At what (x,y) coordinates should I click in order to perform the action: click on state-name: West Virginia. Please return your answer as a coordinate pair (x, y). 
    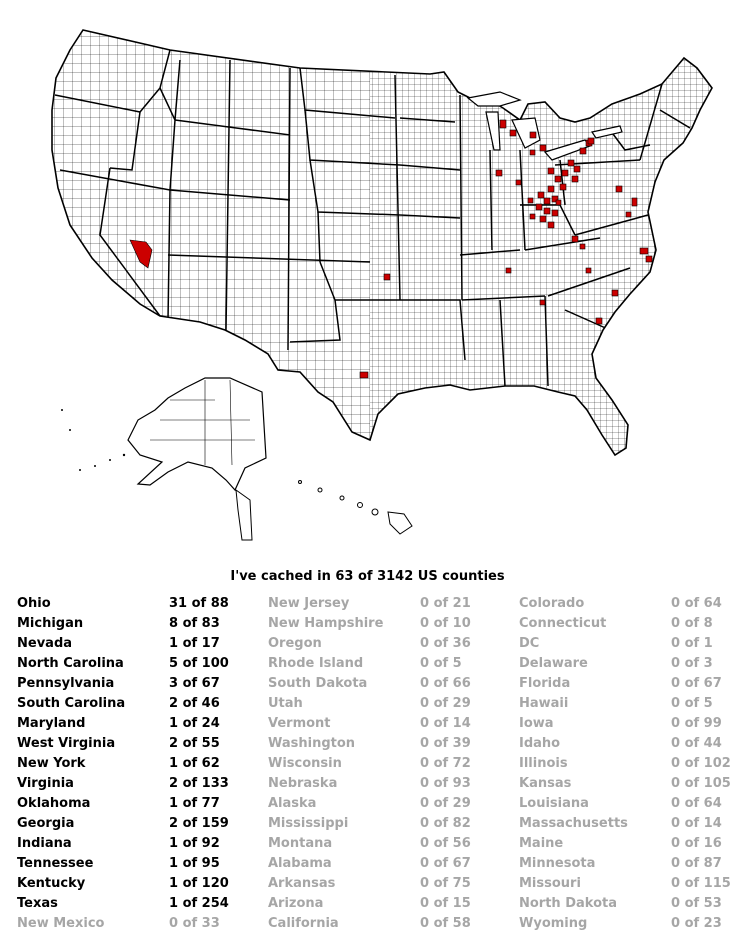
    Looking at the image, I should click on (66, 743).